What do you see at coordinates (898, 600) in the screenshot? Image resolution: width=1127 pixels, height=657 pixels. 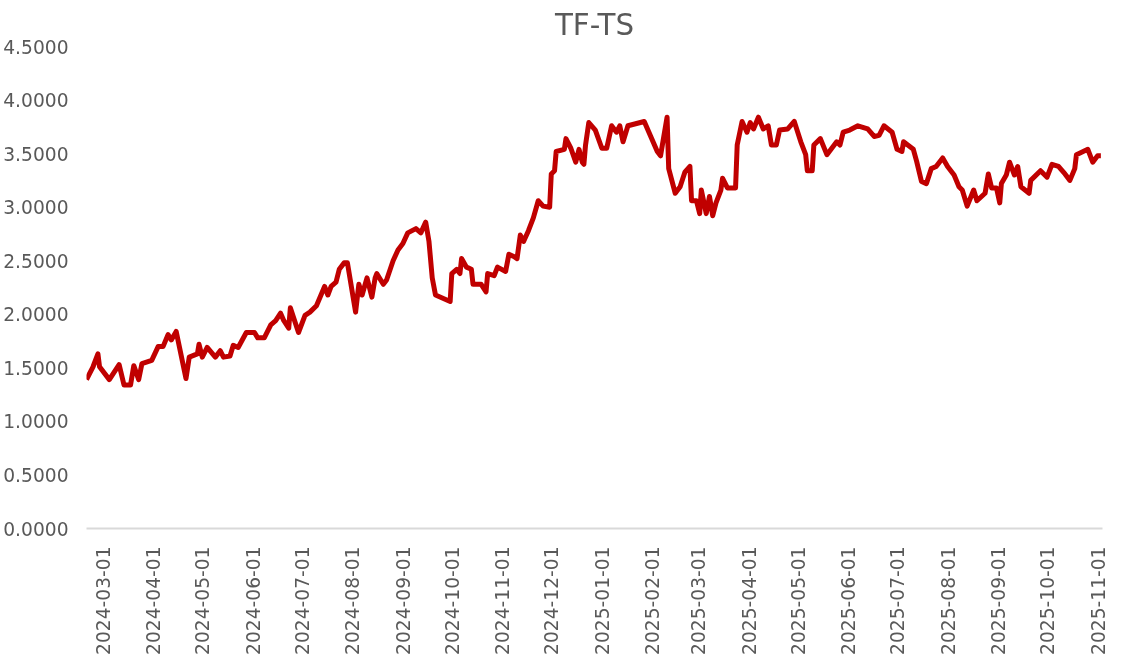 I see `x-tick-label: 2025-07-01` at bounding box center [898, 600].